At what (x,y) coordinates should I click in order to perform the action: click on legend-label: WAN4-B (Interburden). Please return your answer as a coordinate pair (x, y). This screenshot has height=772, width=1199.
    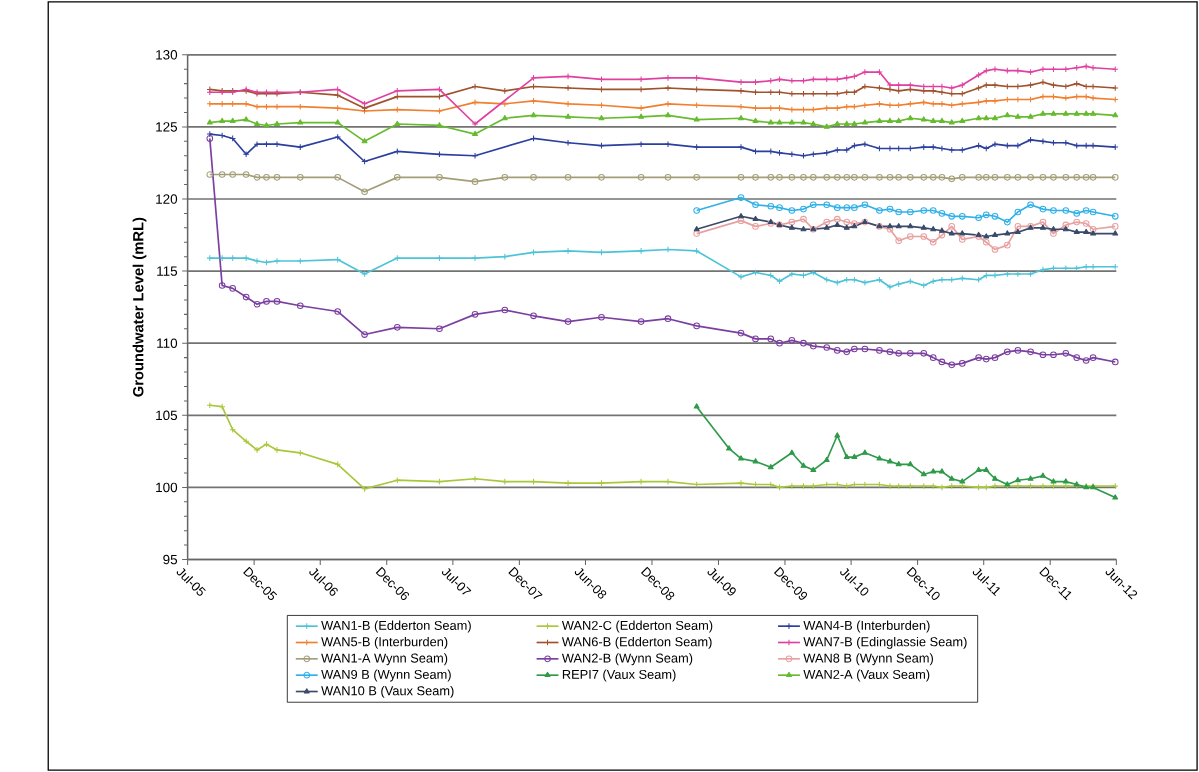
    Looking at the image, I should click on (866, 626).